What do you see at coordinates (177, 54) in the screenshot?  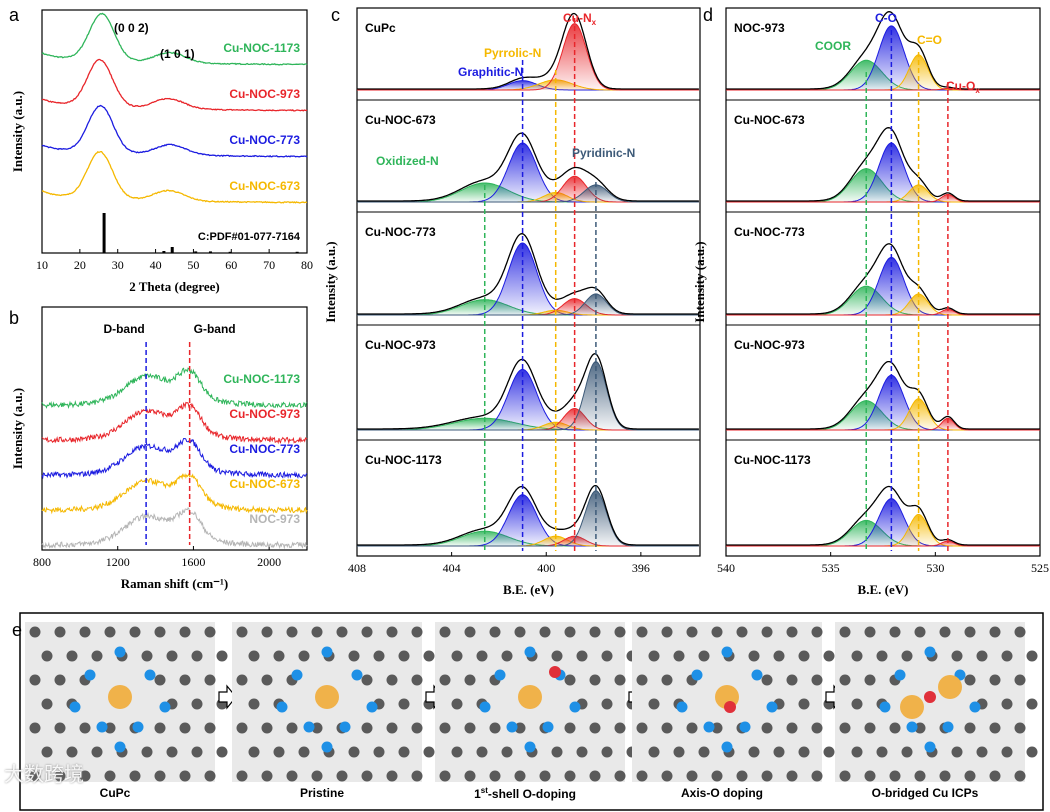 I see `annotation-101: (1 0 1)` at bounding box center [177, 54].